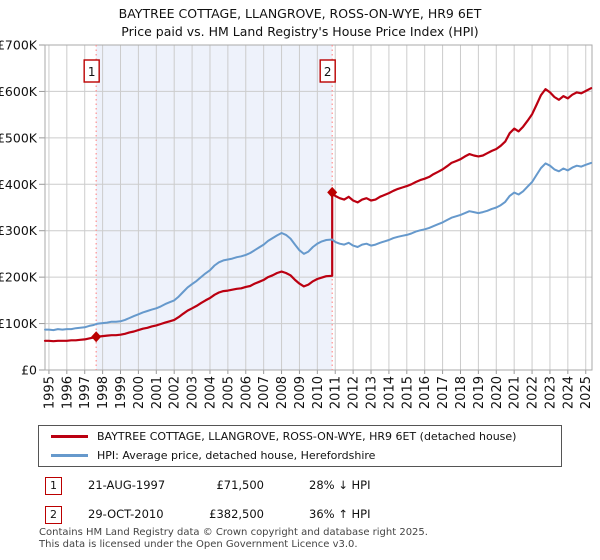 This screenshot has height=560, width=600. I want to click on y-axis-label: £600K, so click(19, 91).